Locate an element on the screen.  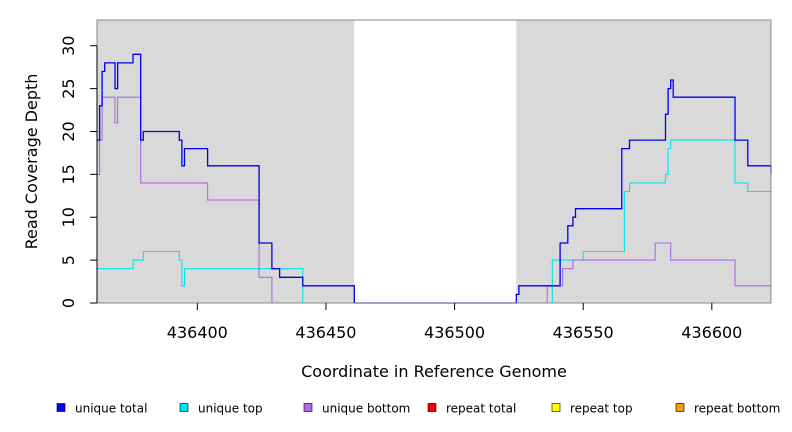
x-axis: 436400 436450 436500 436550 436600 is located at coordinates (454, 322).